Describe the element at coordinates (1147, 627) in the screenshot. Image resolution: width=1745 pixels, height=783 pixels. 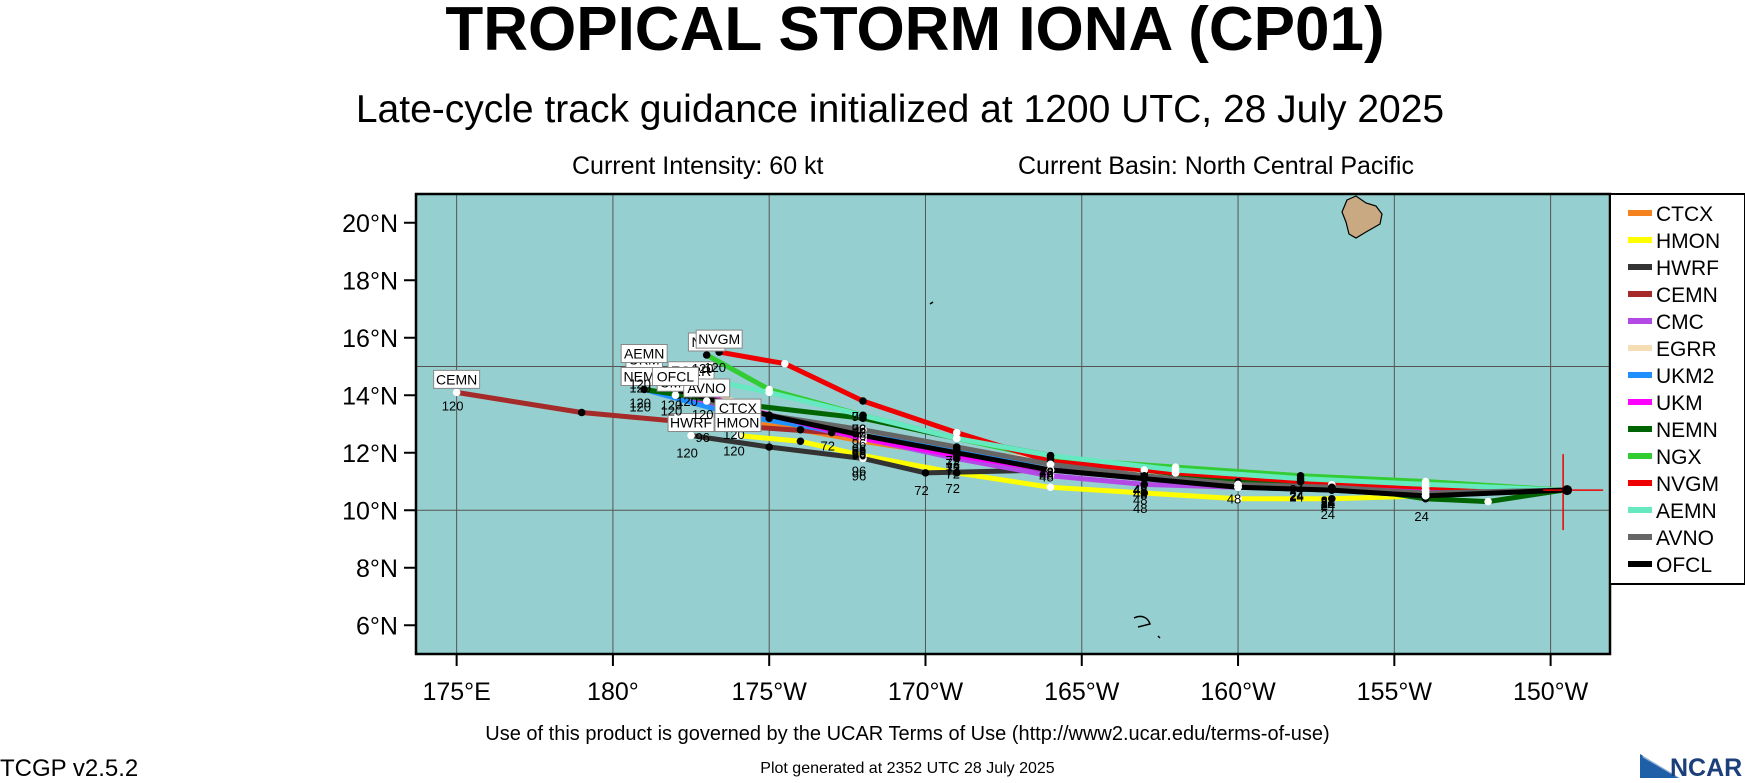
I see `atoll-mark` at that location.